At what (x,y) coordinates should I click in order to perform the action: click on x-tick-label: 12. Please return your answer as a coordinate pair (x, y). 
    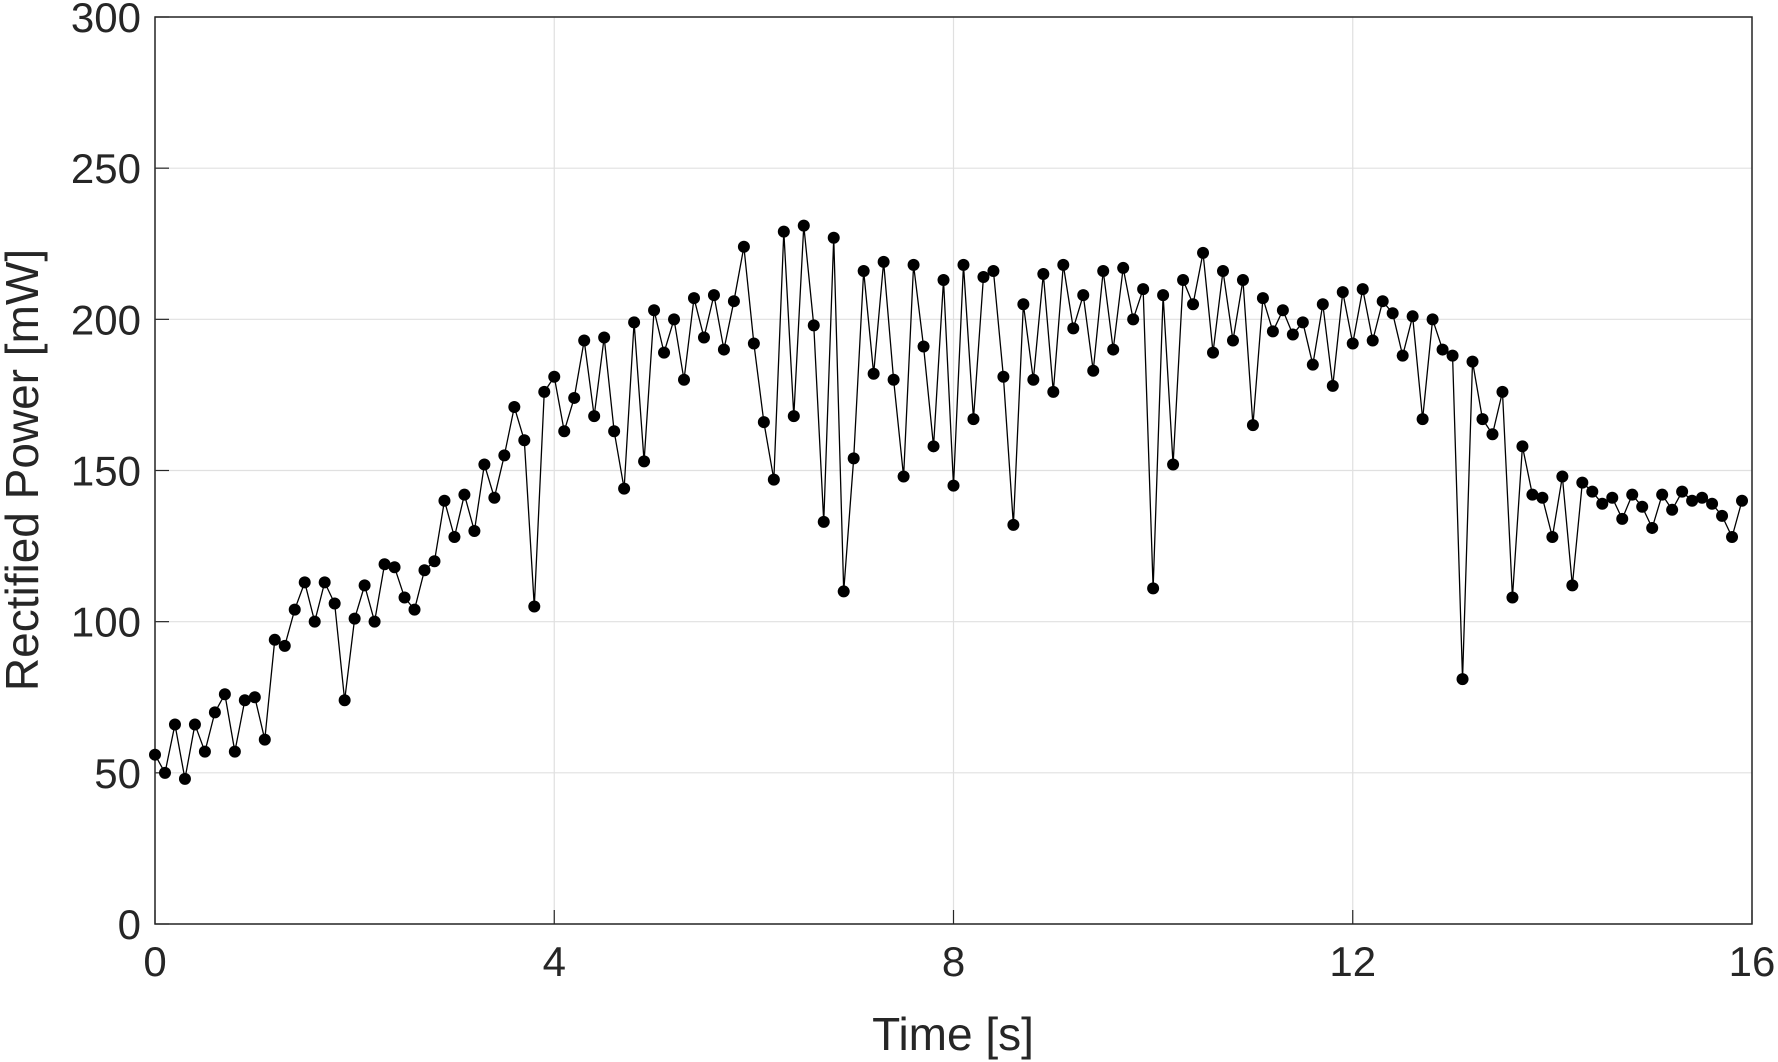
    Looking at the image, I should click on (1352, 961).